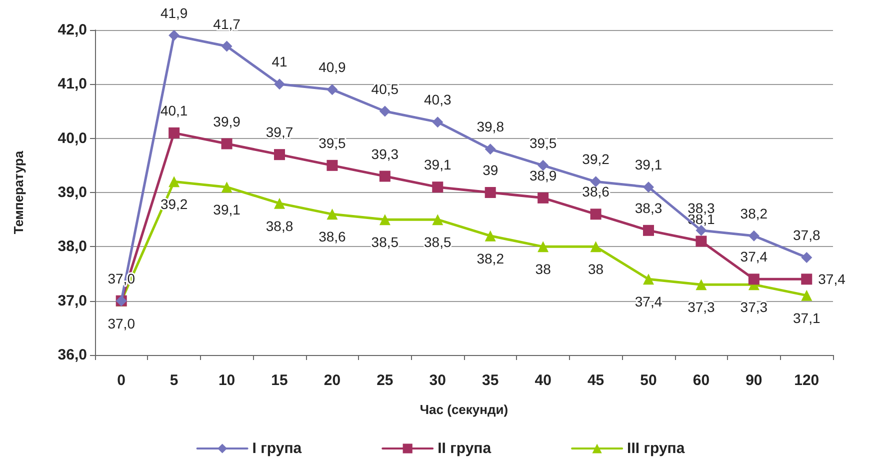  Describe the element at coordinates (174, 380) in the screenshot. I see `x-tick-label: 5` at that location.